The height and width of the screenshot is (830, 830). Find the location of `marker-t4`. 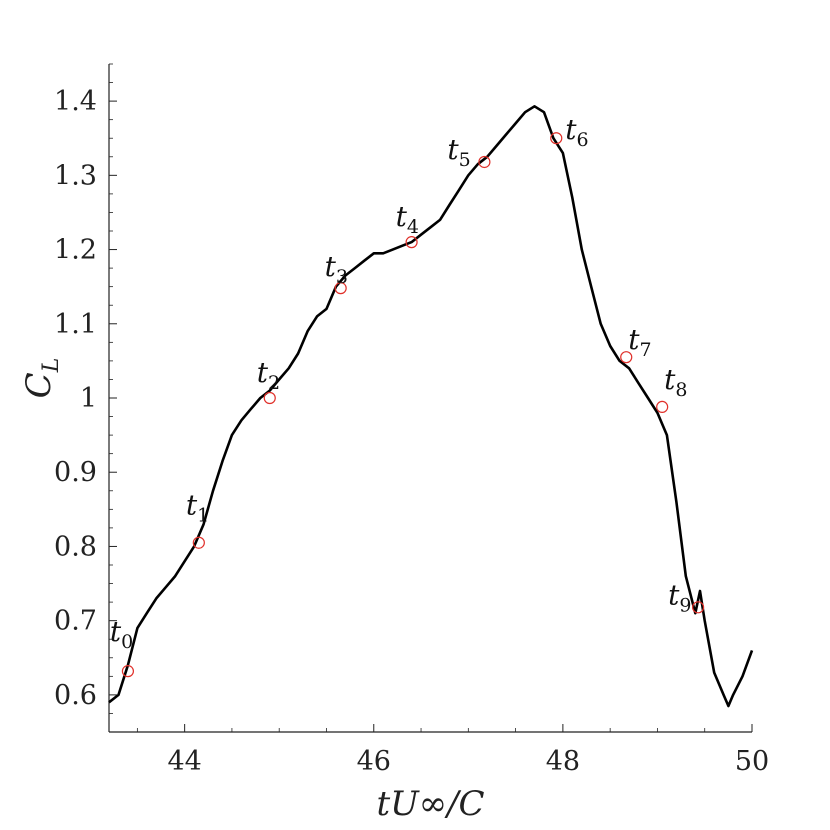

marker-t4 is located at coordinates (411, 242).